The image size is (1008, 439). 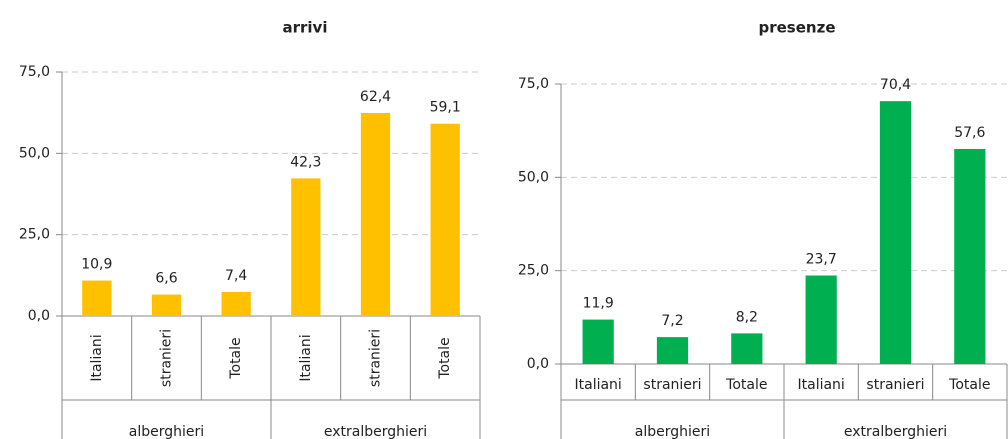 What do you see at coordinates (672, 321) in the screenshot?
I see `value-label: 7,2` at bounding box center [672, 321].